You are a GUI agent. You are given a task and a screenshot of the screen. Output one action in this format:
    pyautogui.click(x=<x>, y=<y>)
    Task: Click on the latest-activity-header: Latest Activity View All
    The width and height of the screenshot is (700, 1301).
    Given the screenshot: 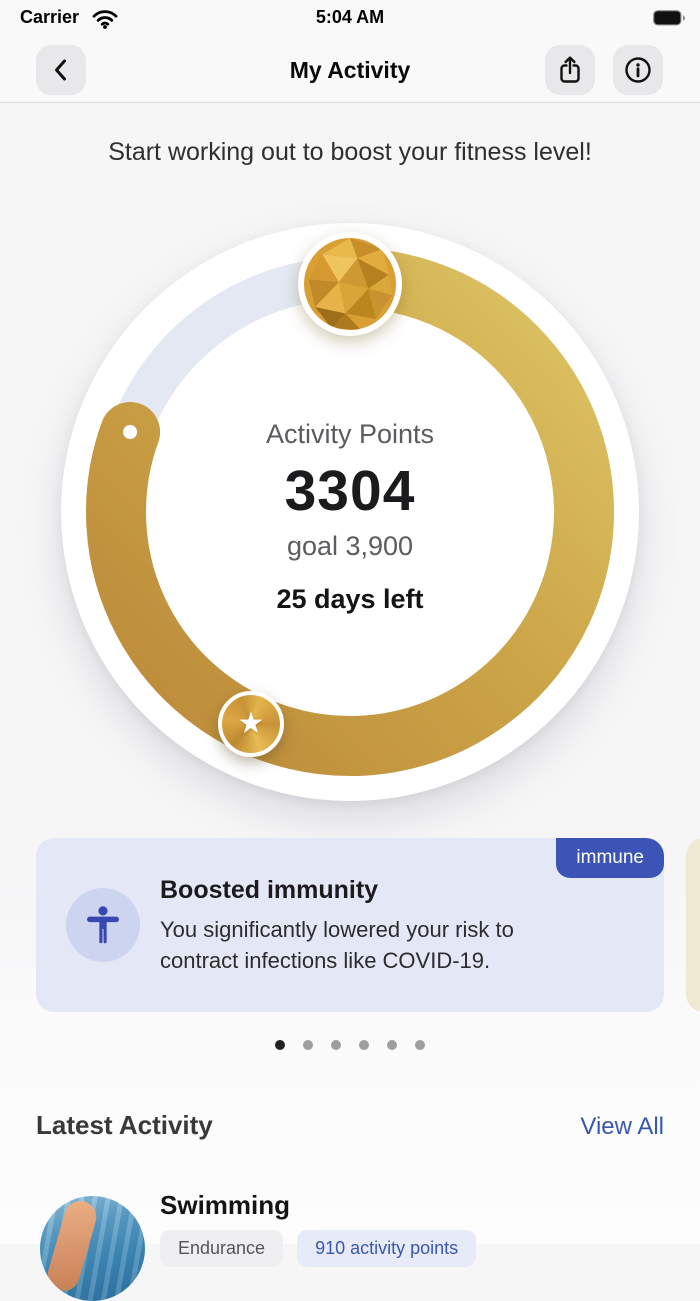 What is the action you would take?
    pyautogui.click(x=350, y=1125)
    